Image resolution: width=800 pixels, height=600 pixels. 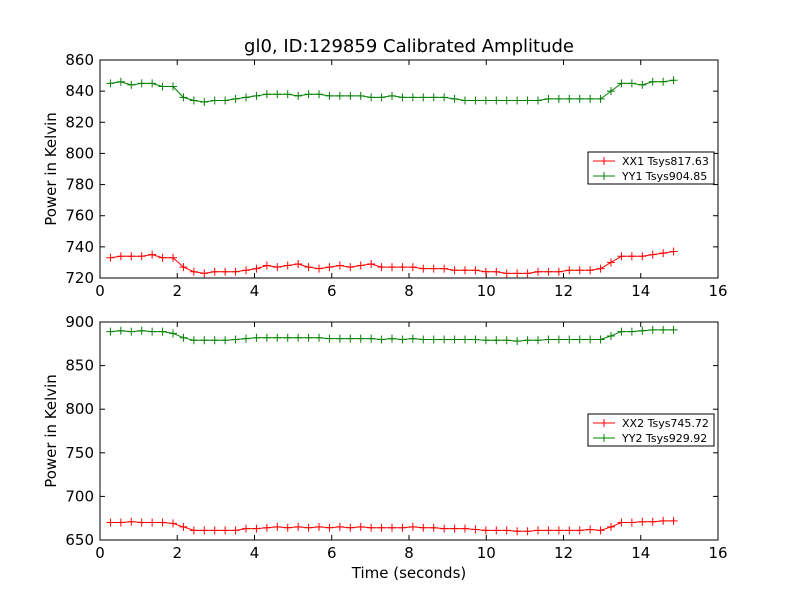 I want to click on y-tick-label: 720, so click(x=79, y=278).